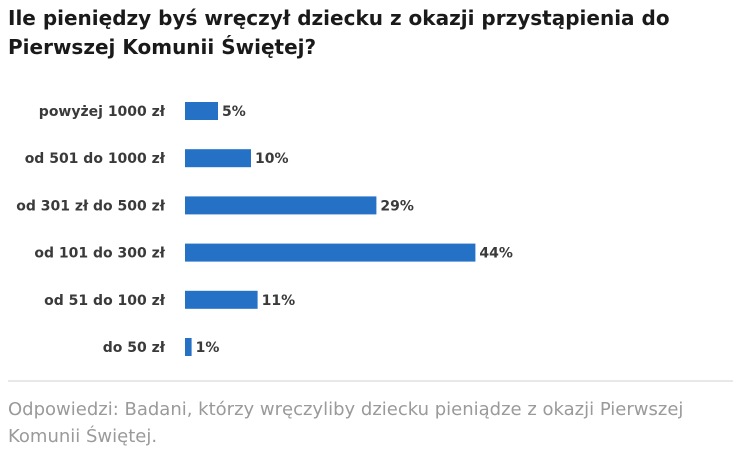  Describe the element at coordinates (208, 348) in the screenshot. I see `value-label: 1%` at that location.